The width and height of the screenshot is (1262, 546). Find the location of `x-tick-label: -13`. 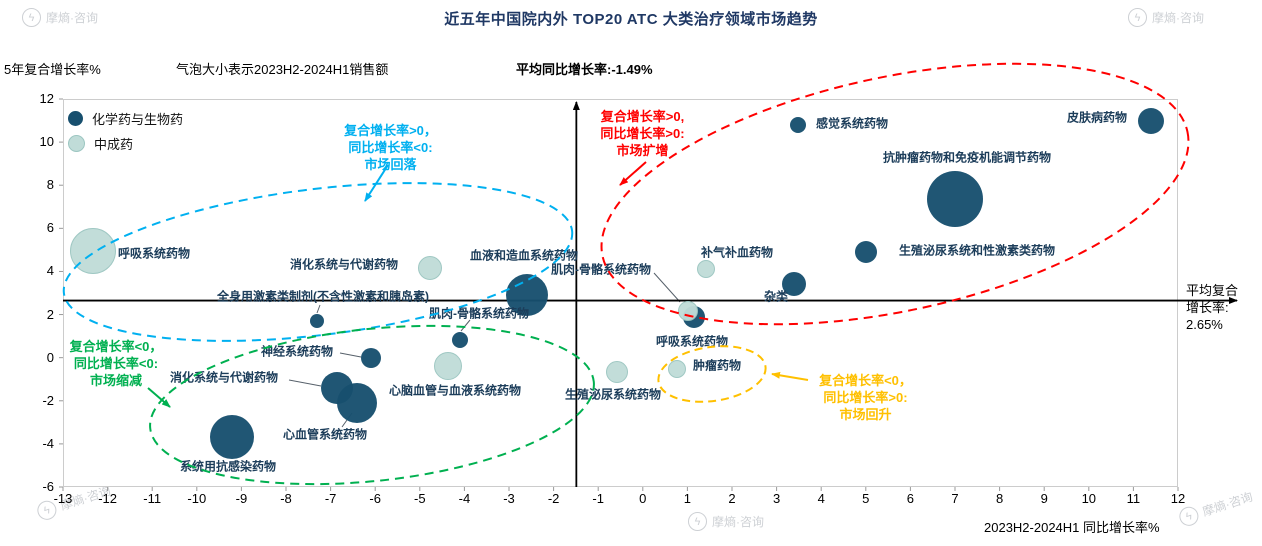

x-tick-label: -13 is located at coordinates (63, 498).